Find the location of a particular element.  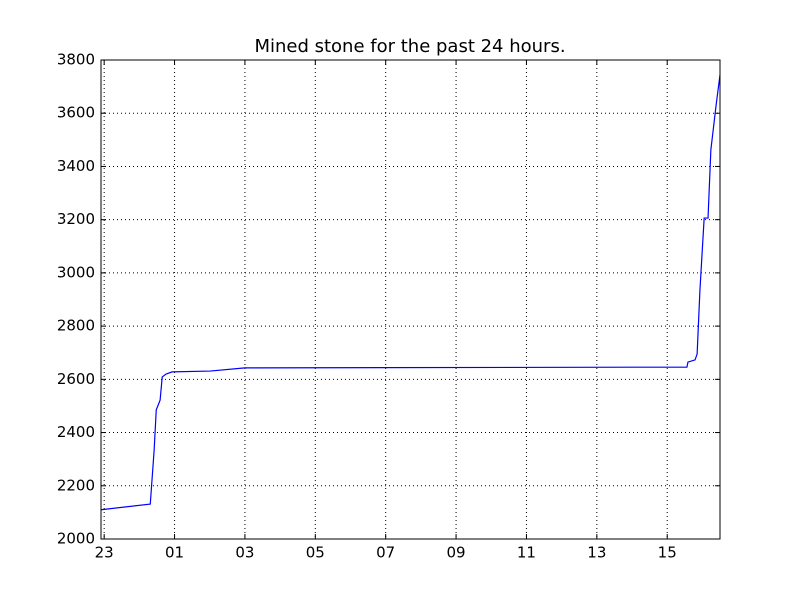

y-tick-label: 3000 is located at coordinates (76, 272).